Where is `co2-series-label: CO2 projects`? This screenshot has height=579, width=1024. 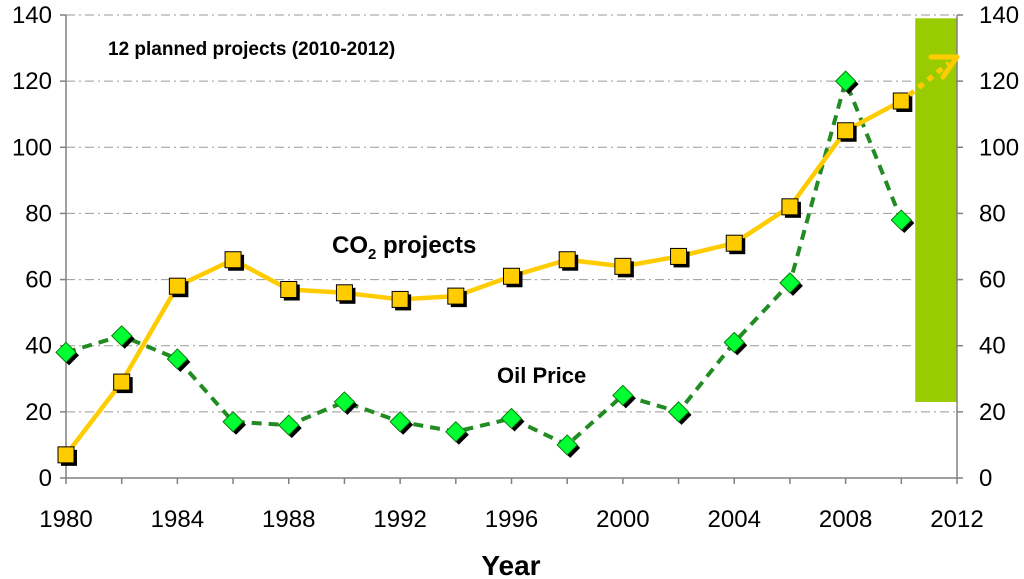
co2-series-label: CO2 projects is located at coordinates (404, 247).